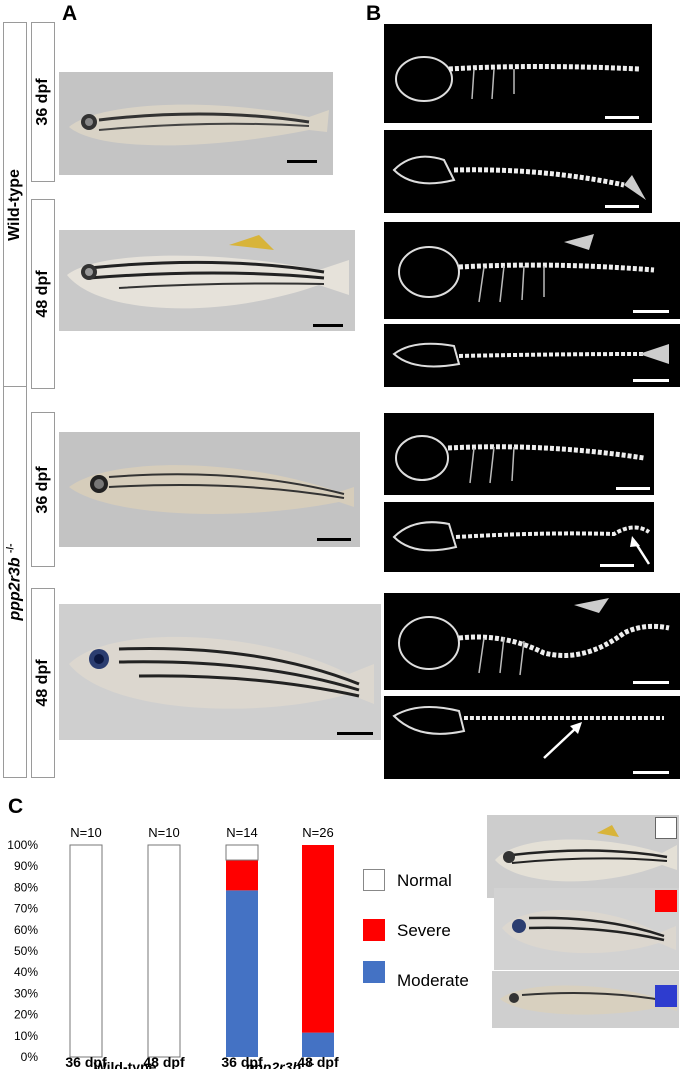  I want to click on n-label: N=14, so click(241, 832).